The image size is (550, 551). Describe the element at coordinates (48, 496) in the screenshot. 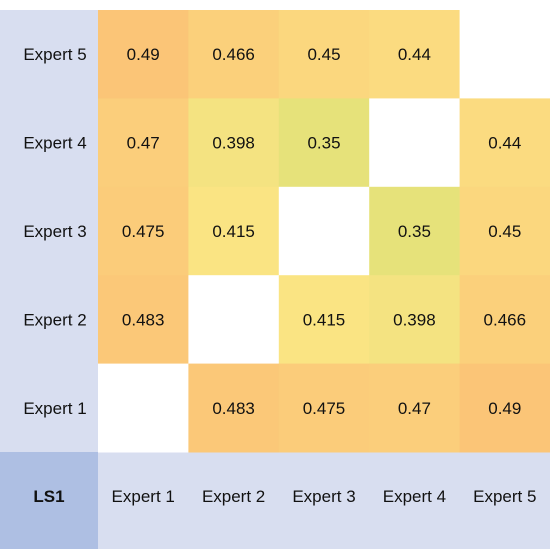

I see `corner-label: LS1` at that location.